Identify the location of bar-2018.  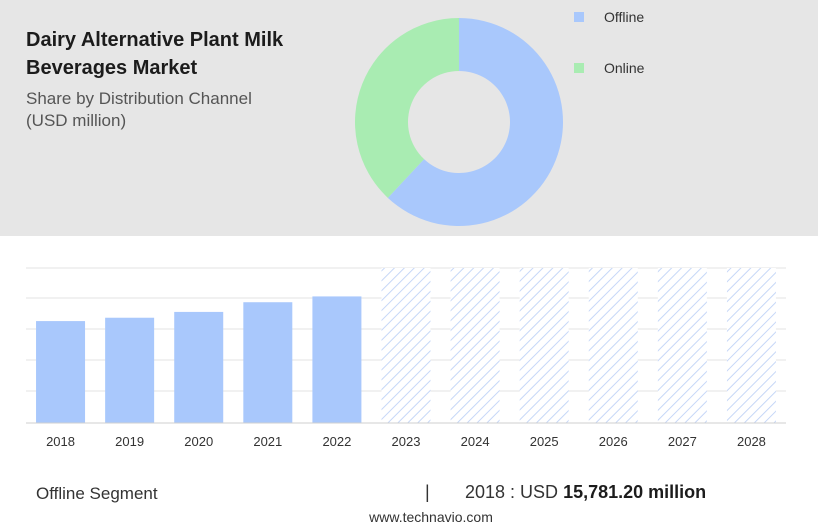
(61, 372).